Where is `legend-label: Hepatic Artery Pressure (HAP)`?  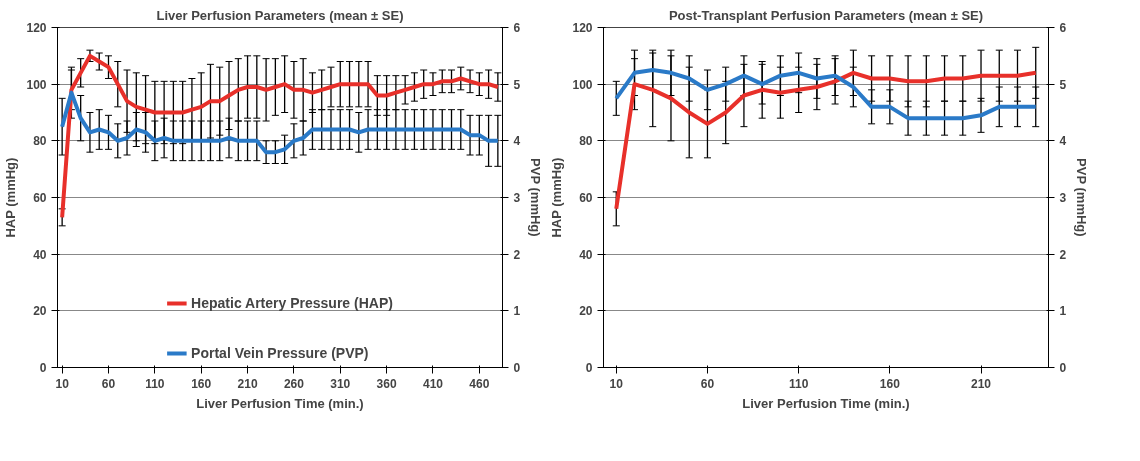
legend-label: Hepatic Artery Pressure (HAP) is located at coordinates (292, 303).